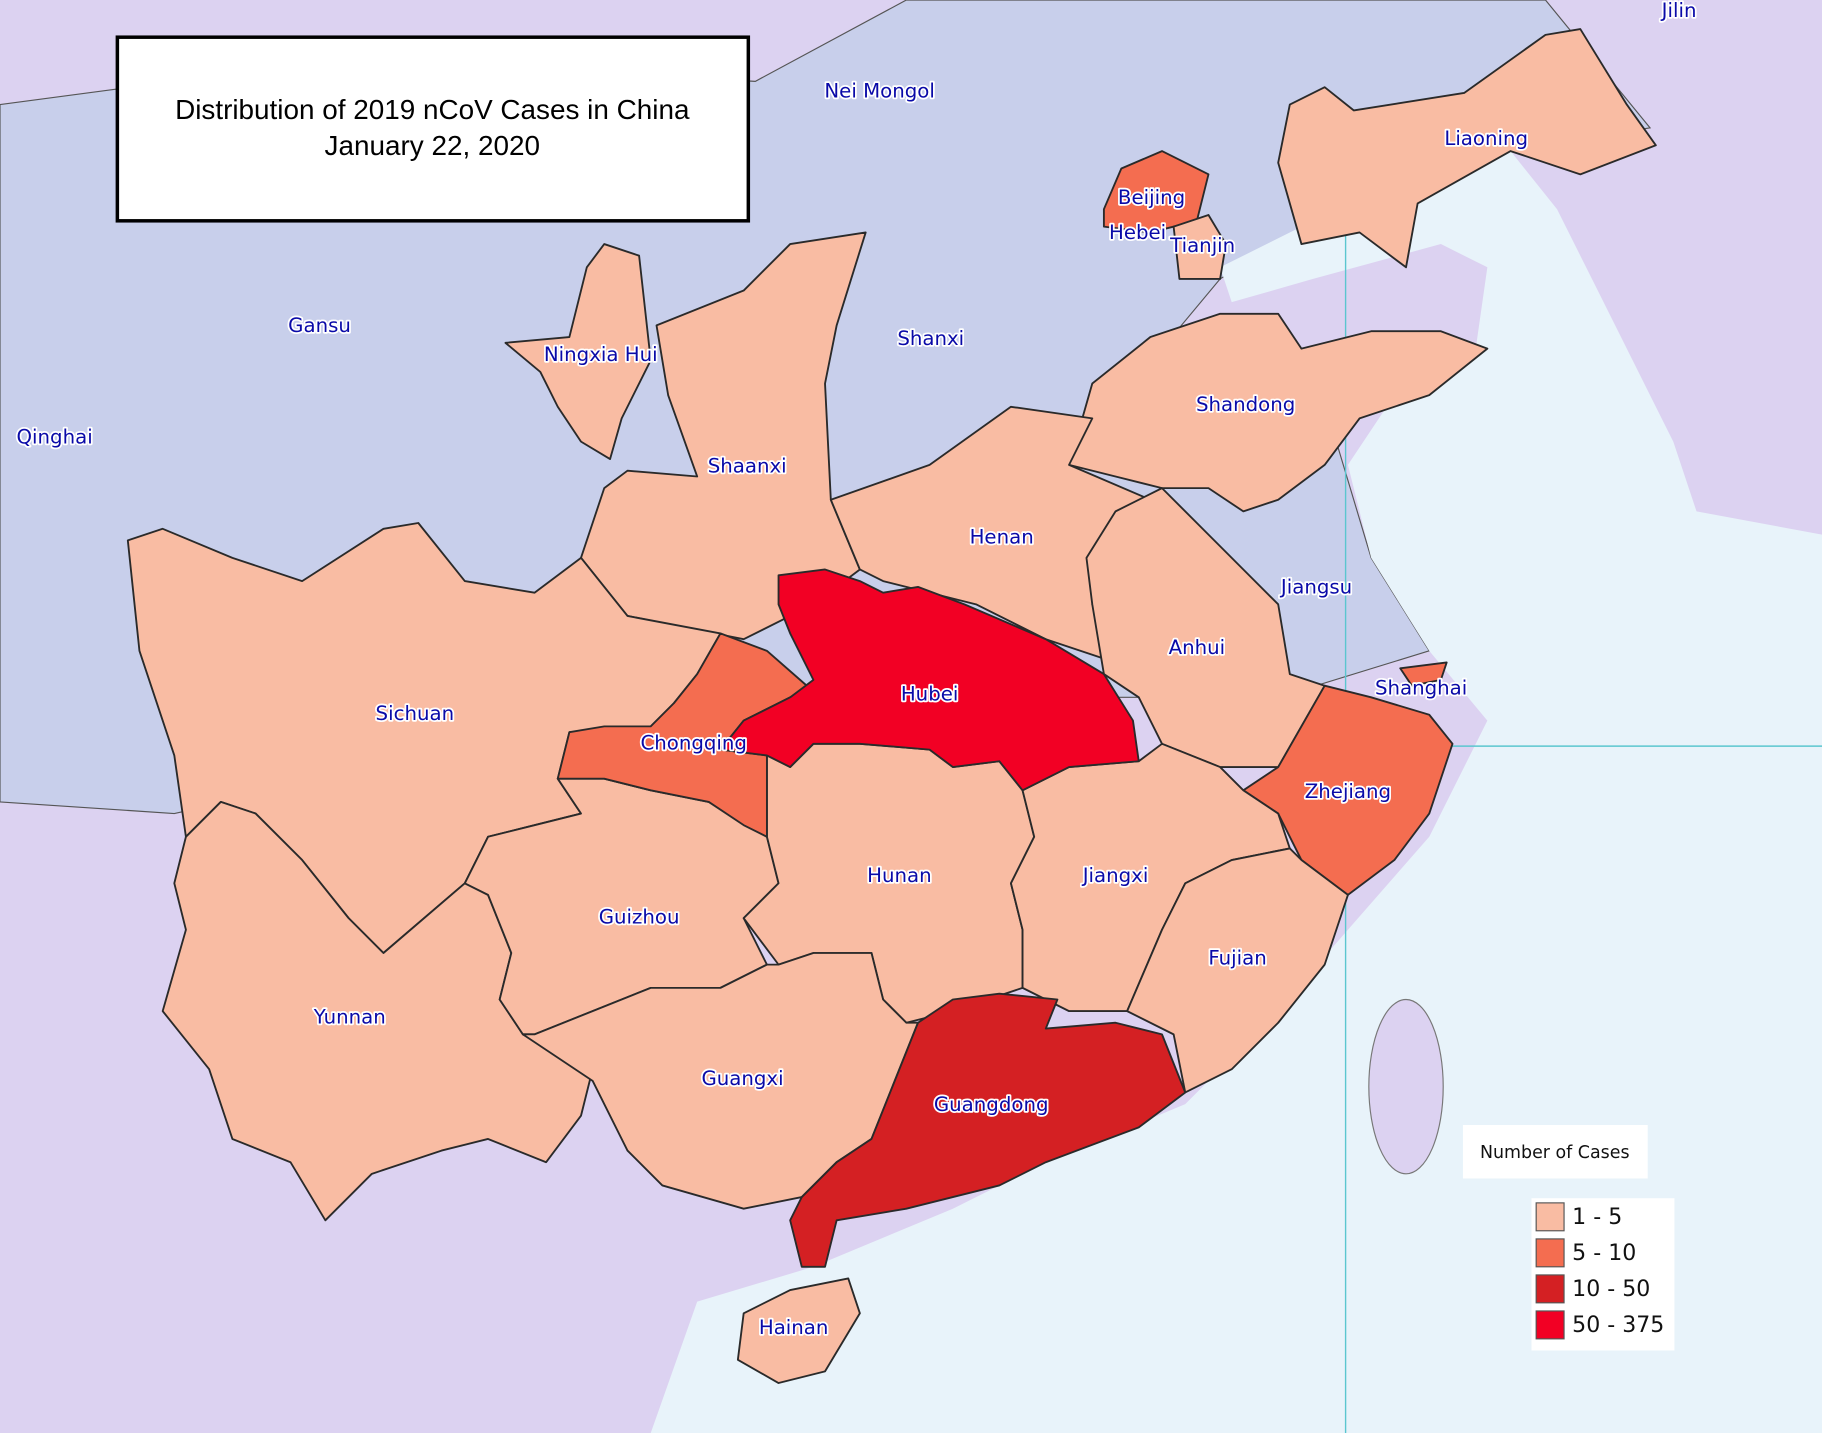 The height and width of the screenshot is (1433, 1822). I want to click on legend-items: 1 - 5 5 - 10 10 - 50 50 - 375, so click(1599, 1271).